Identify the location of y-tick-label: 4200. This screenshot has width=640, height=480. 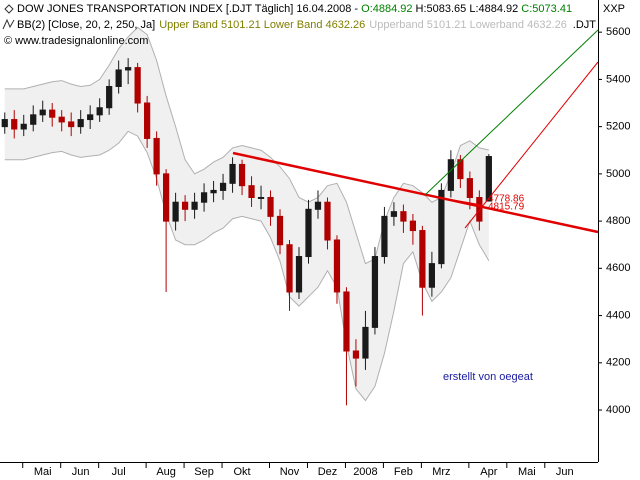
(618, 363).